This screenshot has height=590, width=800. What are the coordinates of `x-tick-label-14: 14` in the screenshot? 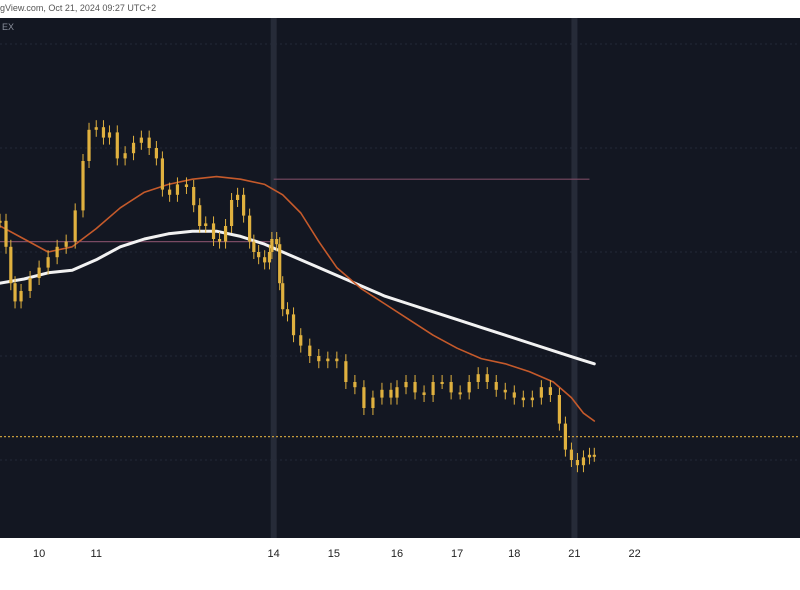 It's located at (274, 554).